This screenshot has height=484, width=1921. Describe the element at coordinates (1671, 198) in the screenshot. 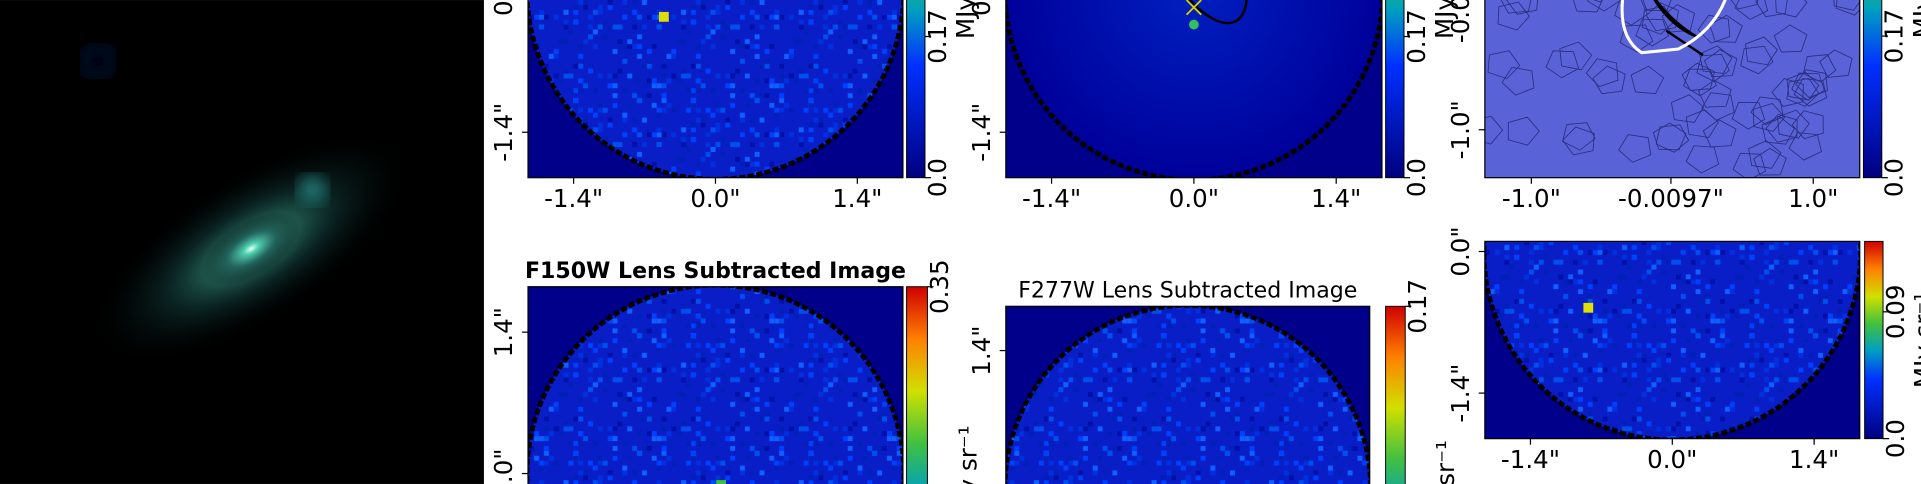

I see `x-tick-label: -0.0097"` at that location.